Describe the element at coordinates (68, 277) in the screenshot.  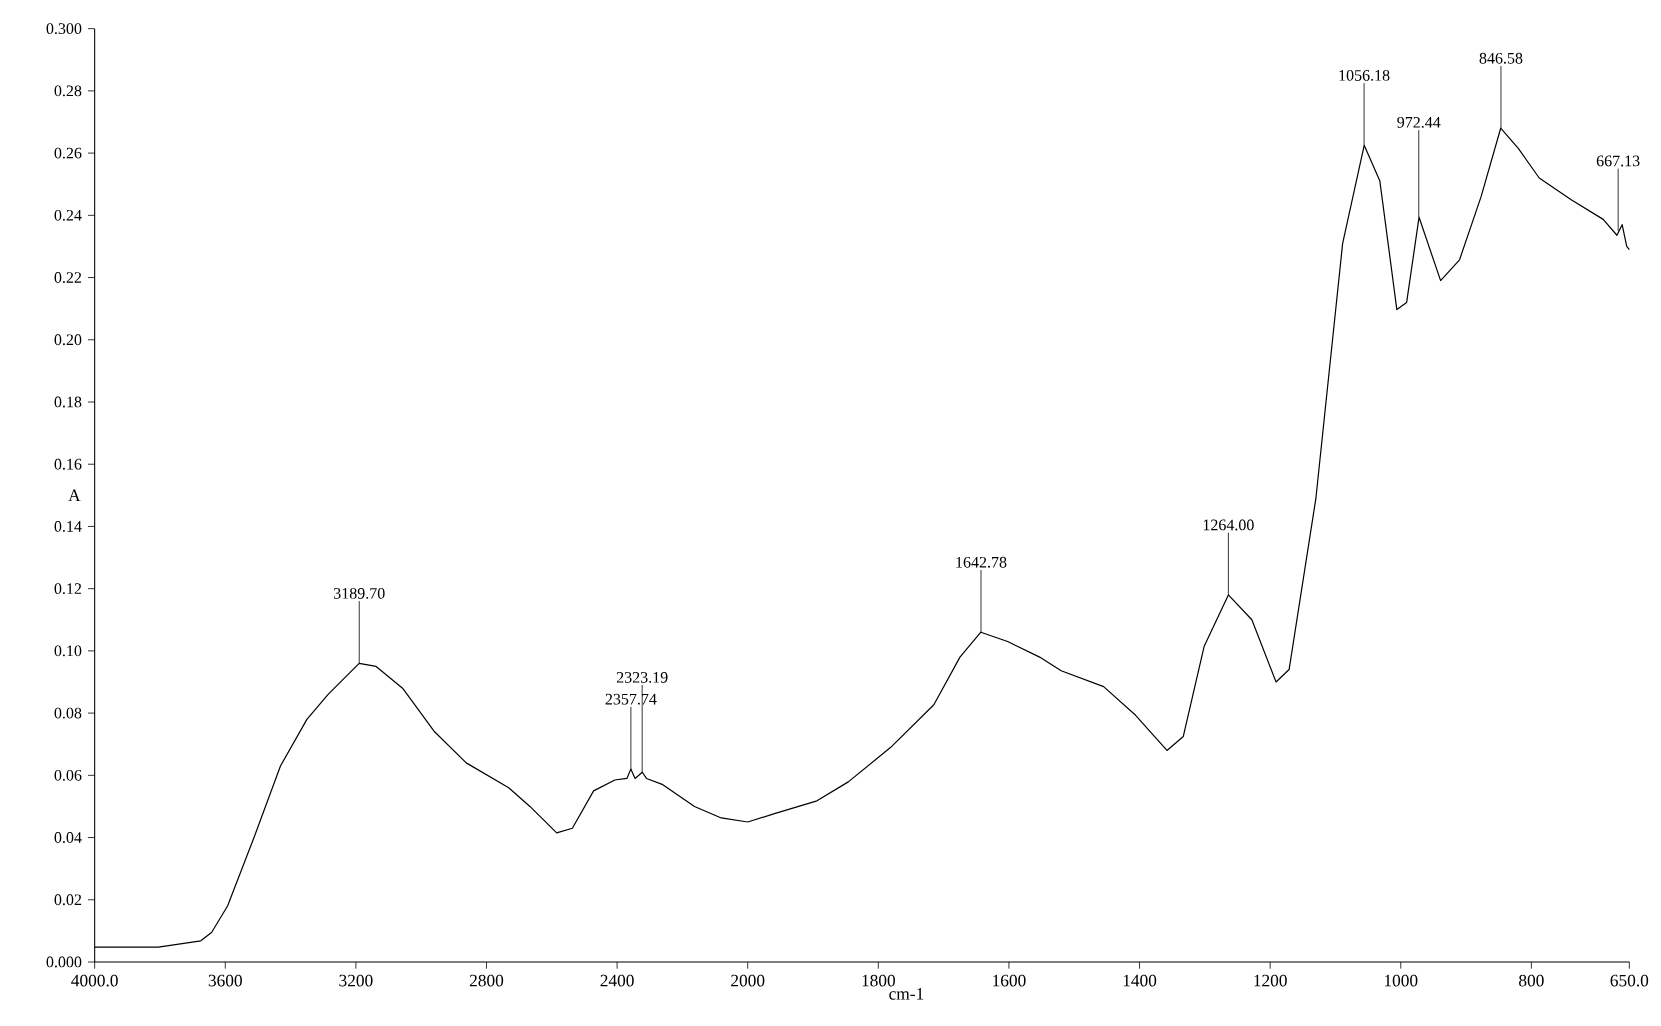
I see `y-tick-label: 0.22` at that location.